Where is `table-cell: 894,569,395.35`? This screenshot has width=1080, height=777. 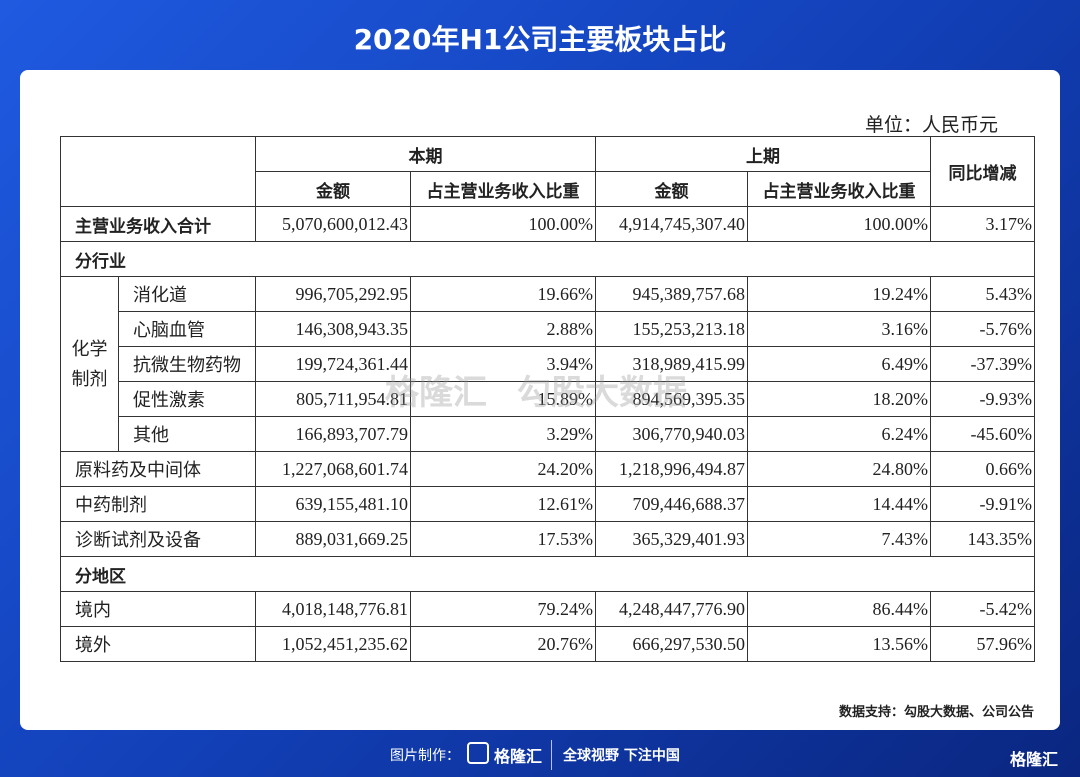
table-cell: 894,569,395.35 is located at coordinates (671, 399).